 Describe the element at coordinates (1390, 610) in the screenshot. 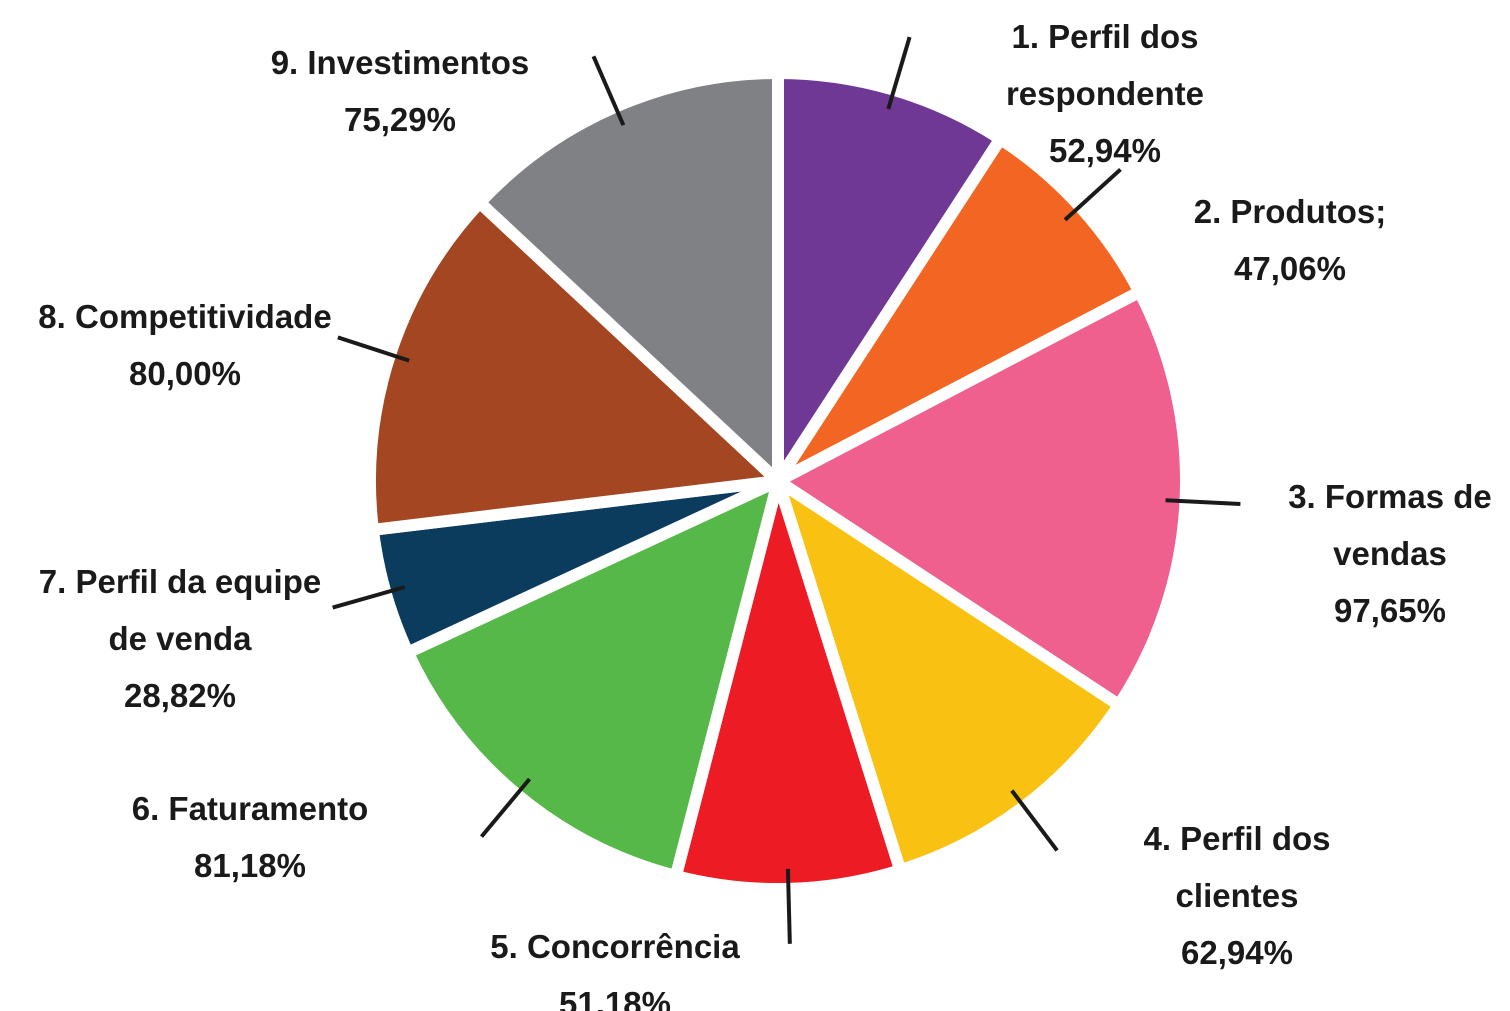

I see `value-label: 97,65%` at that location.